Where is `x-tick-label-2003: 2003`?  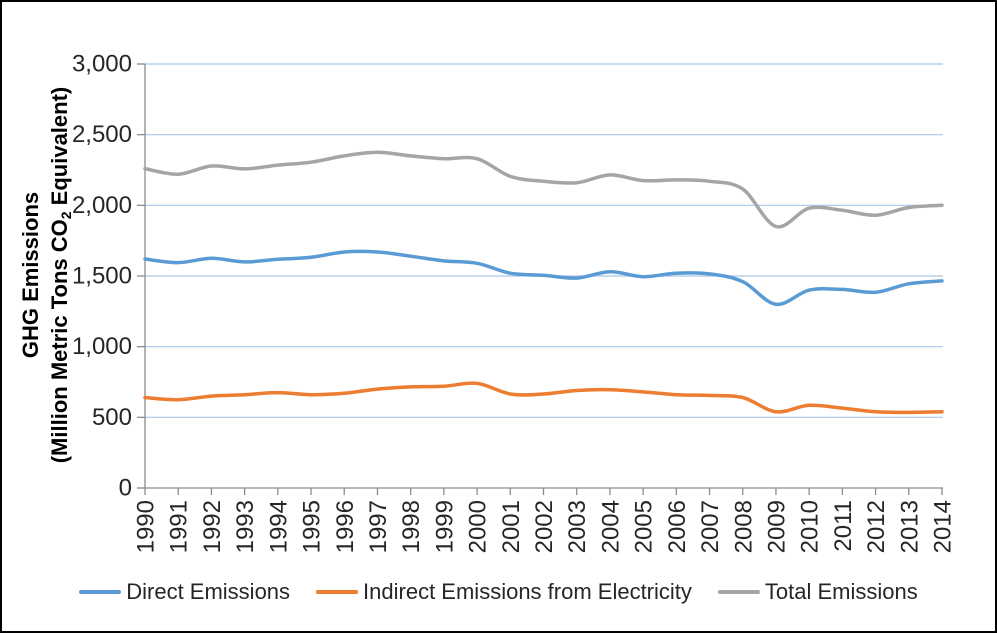 x-tick-label-2003: 2003 is located at coordinates (577, 526).